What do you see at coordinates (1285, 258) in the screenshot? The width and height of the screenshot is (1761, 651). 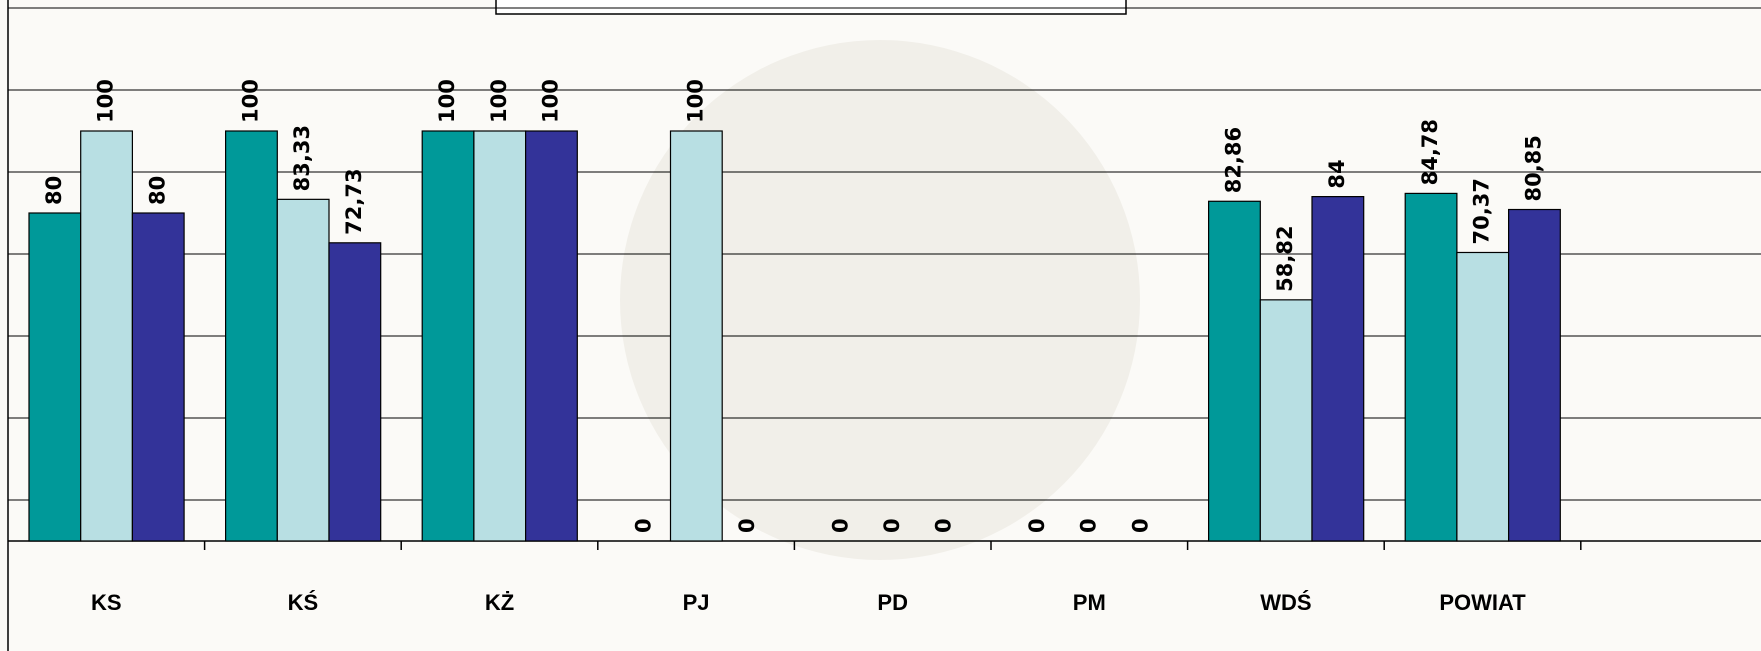 I see `value-label: 58,82` at bounding box center [1285, 258].